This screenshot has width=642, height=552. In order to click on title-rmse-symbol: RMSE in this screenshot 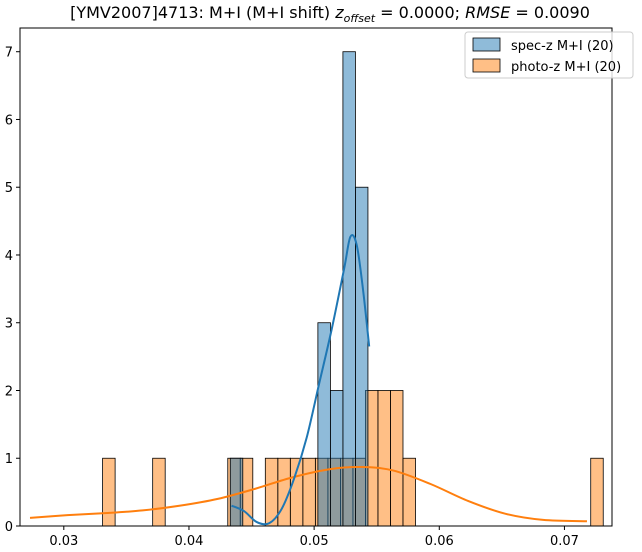, I will do `click(488, 12)`.